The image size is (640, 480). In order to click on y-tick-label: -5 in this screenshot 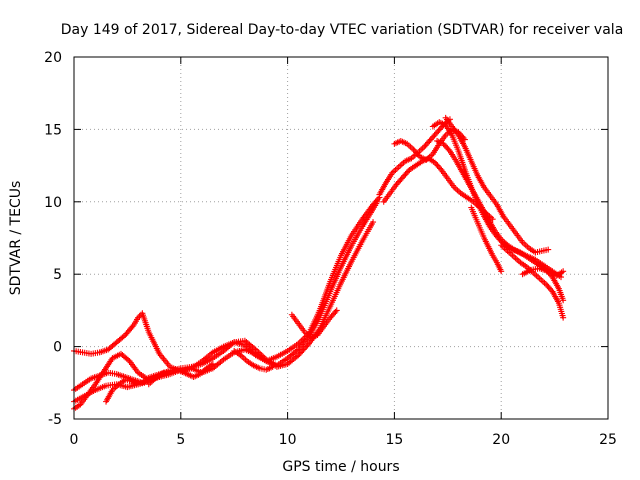, I will do `click(55, 420)`.